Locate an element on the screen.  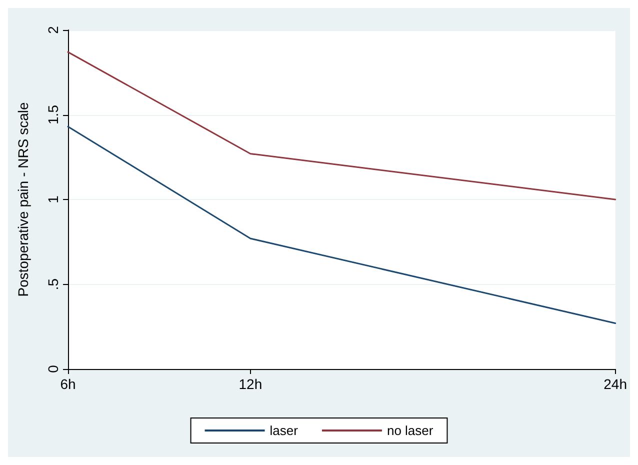
y-tick-label: 1 is located at coordinates (53, 199).